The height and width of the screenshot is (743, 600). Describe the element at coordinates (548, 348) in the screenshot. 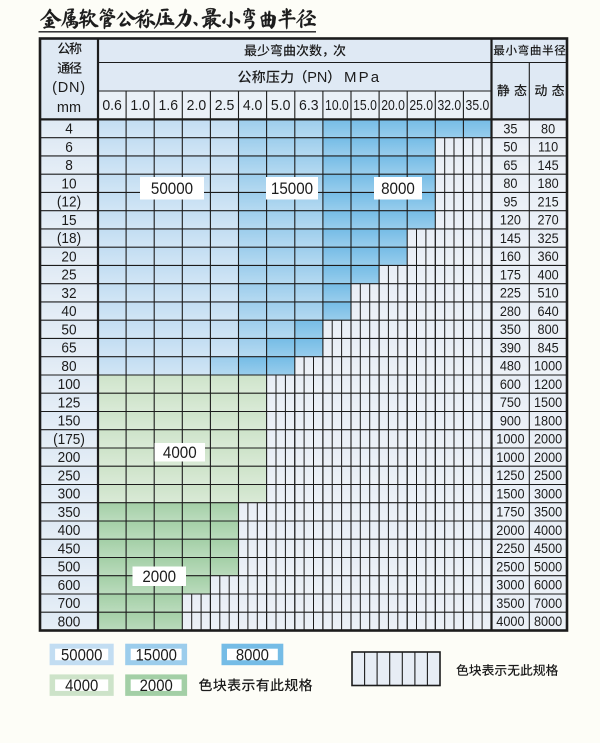

I see `svg-text: 845` at that location.